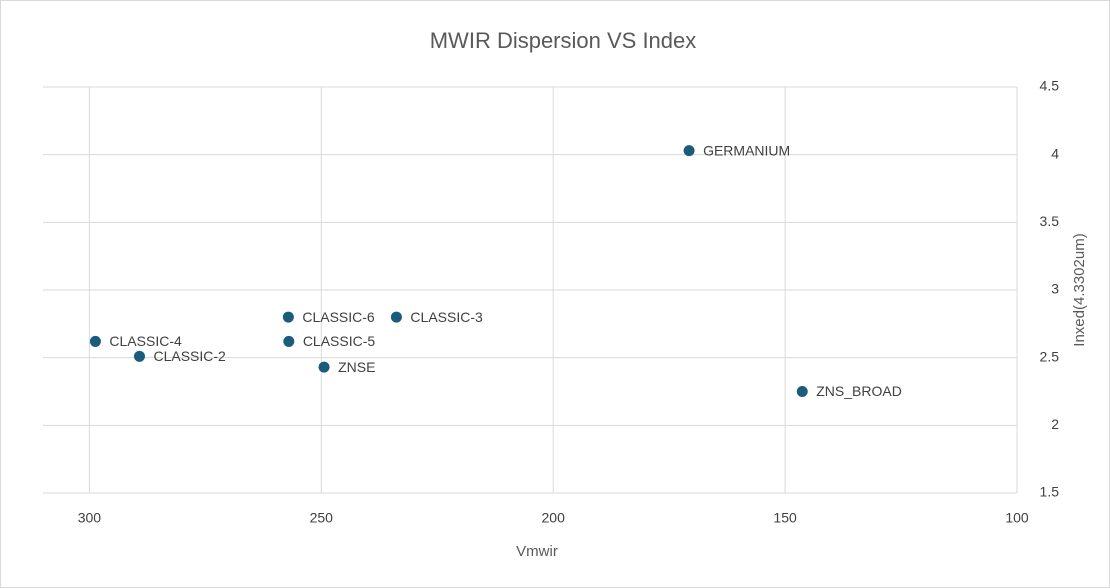  I want to click on y-tick-label: 1.5, so click(1050, 492).